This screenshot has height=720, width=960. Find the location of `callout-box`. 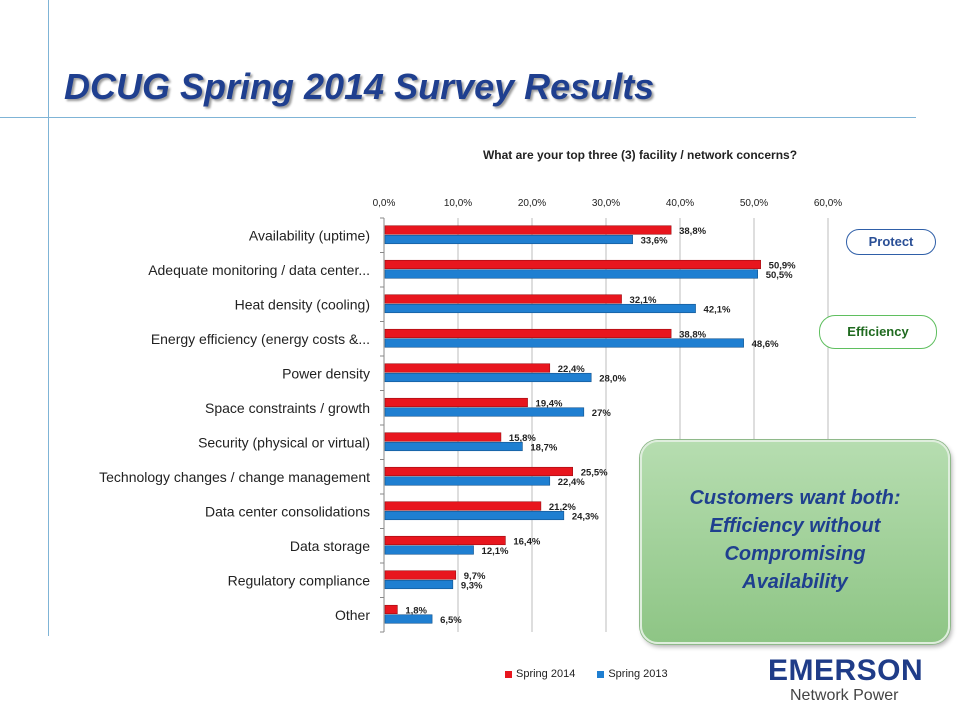

callout-box is located at coordinates (795, 542).